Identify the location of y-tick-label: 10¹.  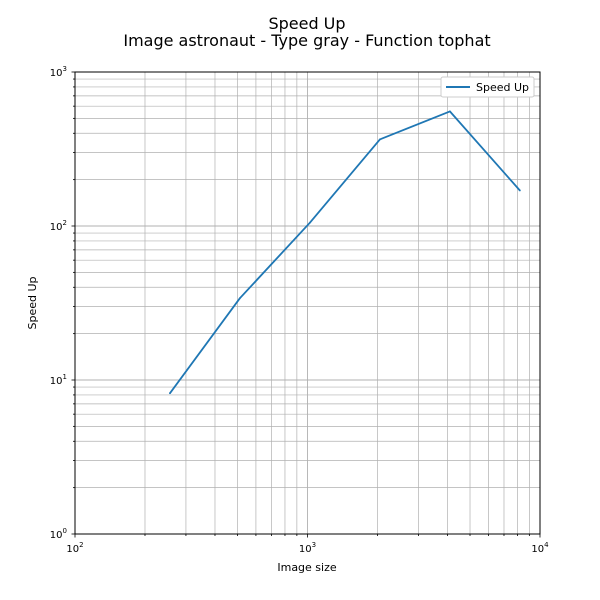
(58, 380).